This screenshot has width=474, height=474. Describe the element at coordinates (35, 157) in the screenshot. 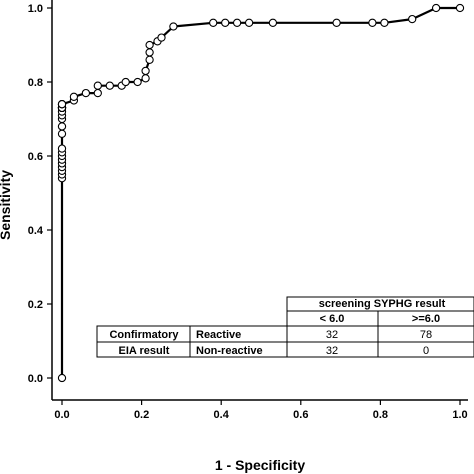

I see `y-tick-label: 0.6` at that location.